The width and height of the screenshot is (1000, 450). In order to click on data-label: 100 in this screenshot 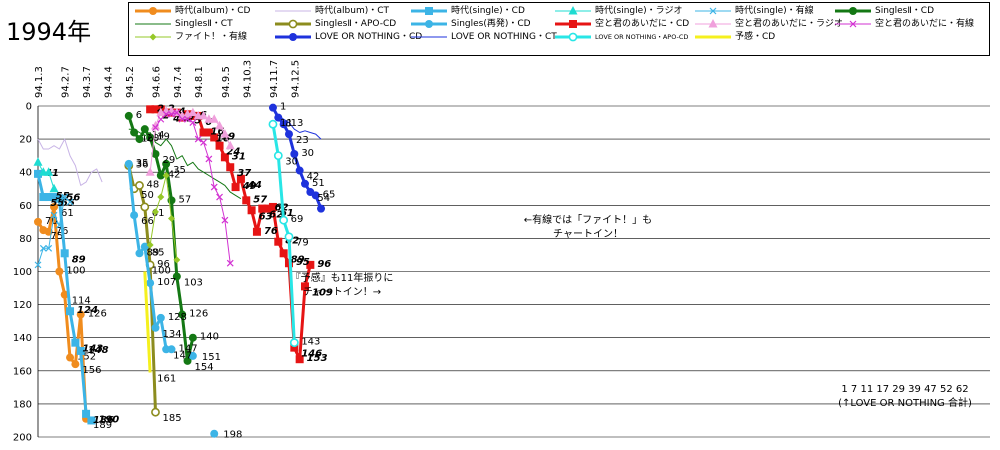, I will do `click(75, 271)`.